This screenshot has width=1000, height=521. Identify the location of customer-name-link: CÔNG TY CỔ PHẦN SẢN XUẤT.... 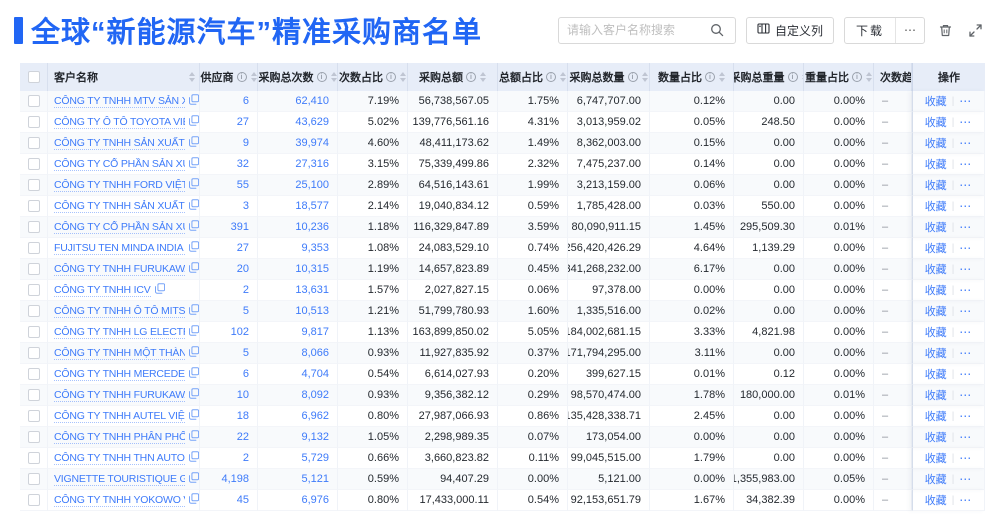
(119, 227).